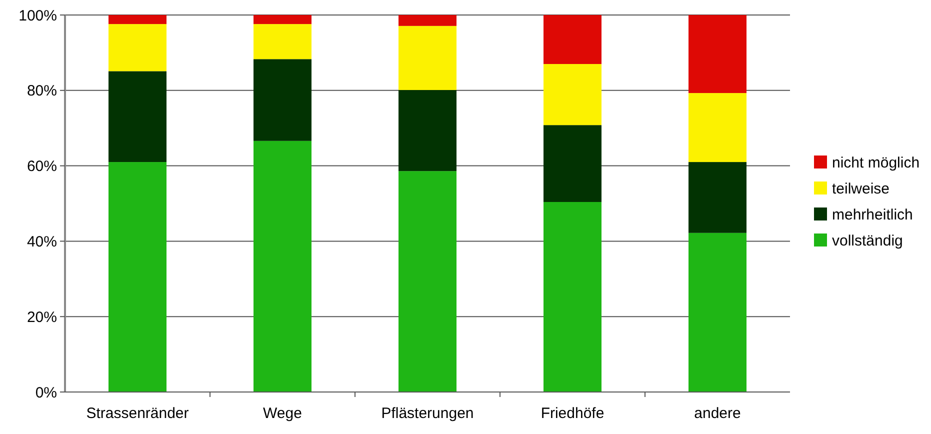  Describe the element at coordinates (867, 241) in the screenshot. I see `legend-label: vollständig` at that location.